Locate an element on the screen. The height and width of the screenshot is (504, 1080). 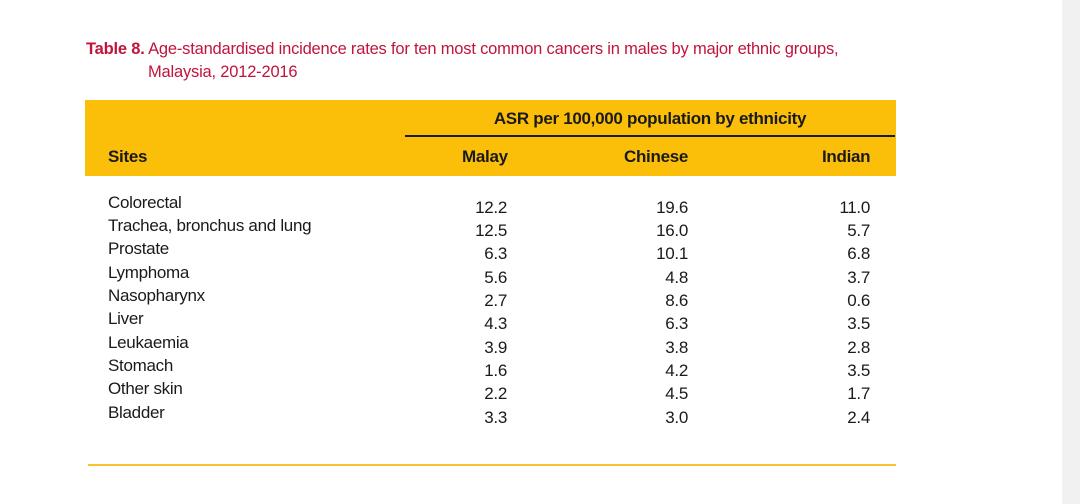
column-header-indian: Indian is located at coordinates (846, 156).